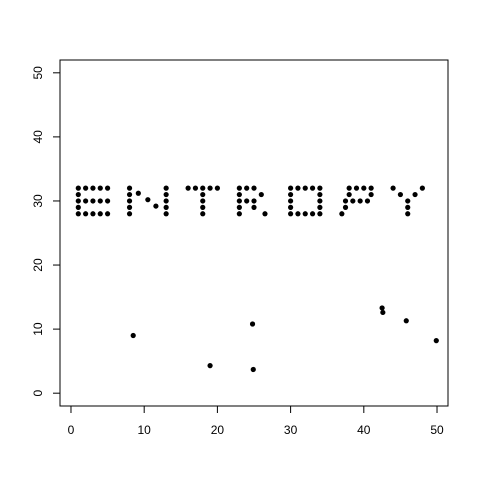 This screenshot has height=480, width=480. Describe the element at coordinates (256, 421) in the screenshot. I see `x-axis: 0 10 20 30 40 50` at that location.